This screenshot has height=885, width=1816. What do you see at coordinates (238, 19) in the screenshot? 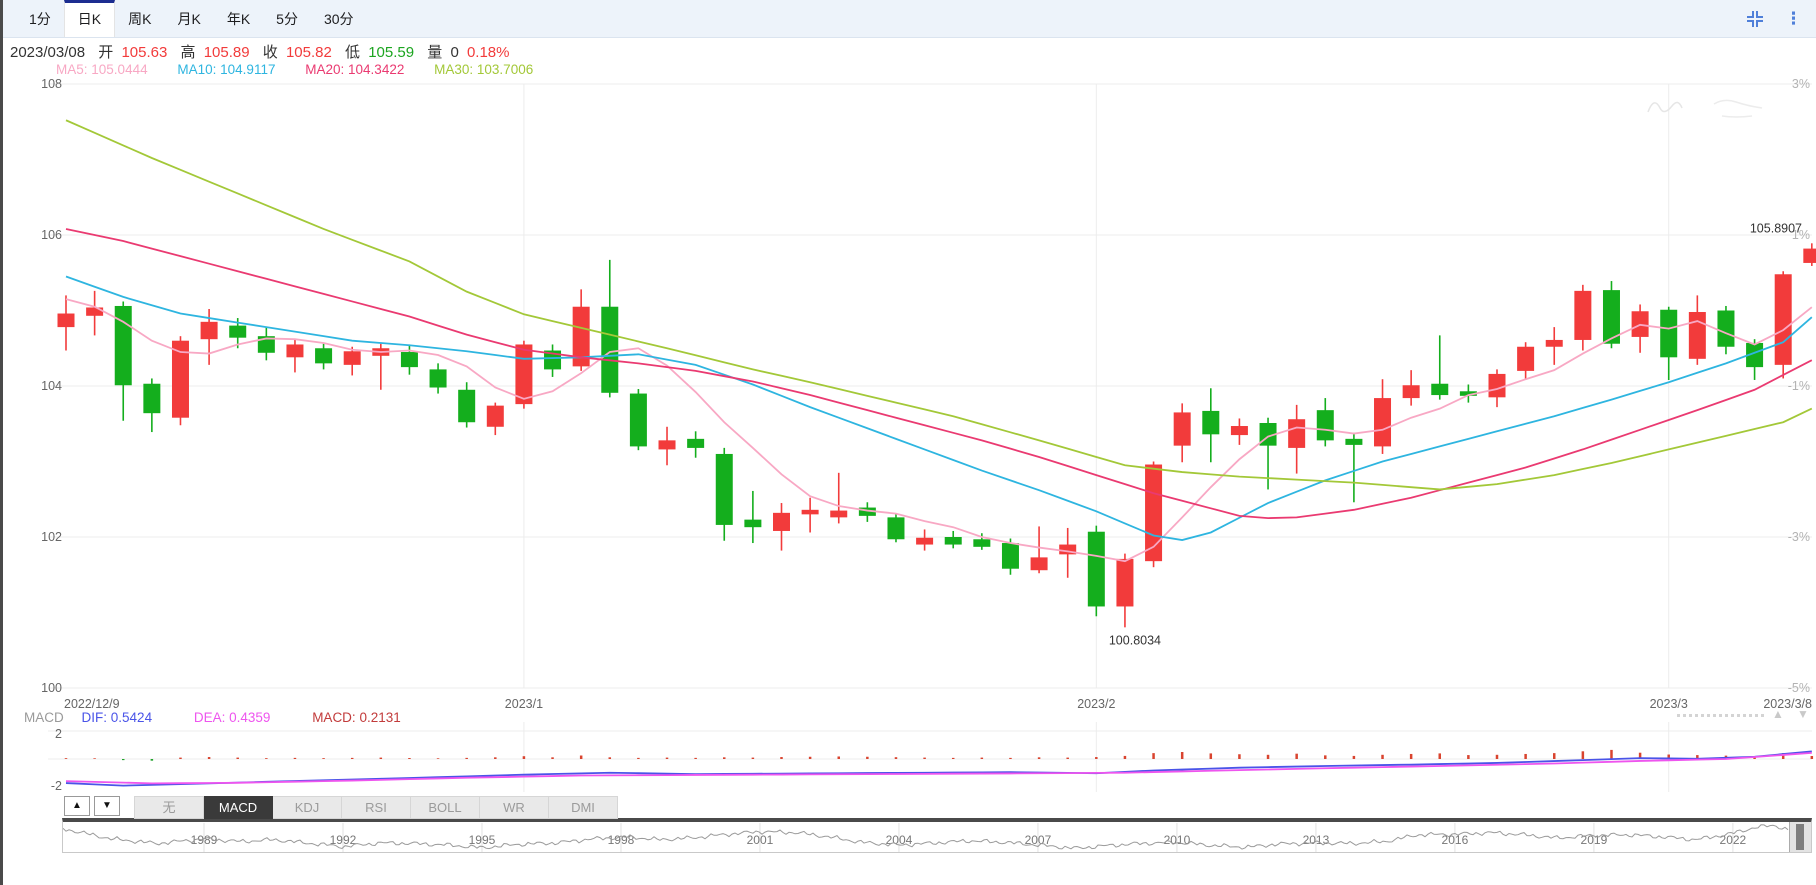
I see `tab-yearly-k: 年K` at bounding box center [238, 19].